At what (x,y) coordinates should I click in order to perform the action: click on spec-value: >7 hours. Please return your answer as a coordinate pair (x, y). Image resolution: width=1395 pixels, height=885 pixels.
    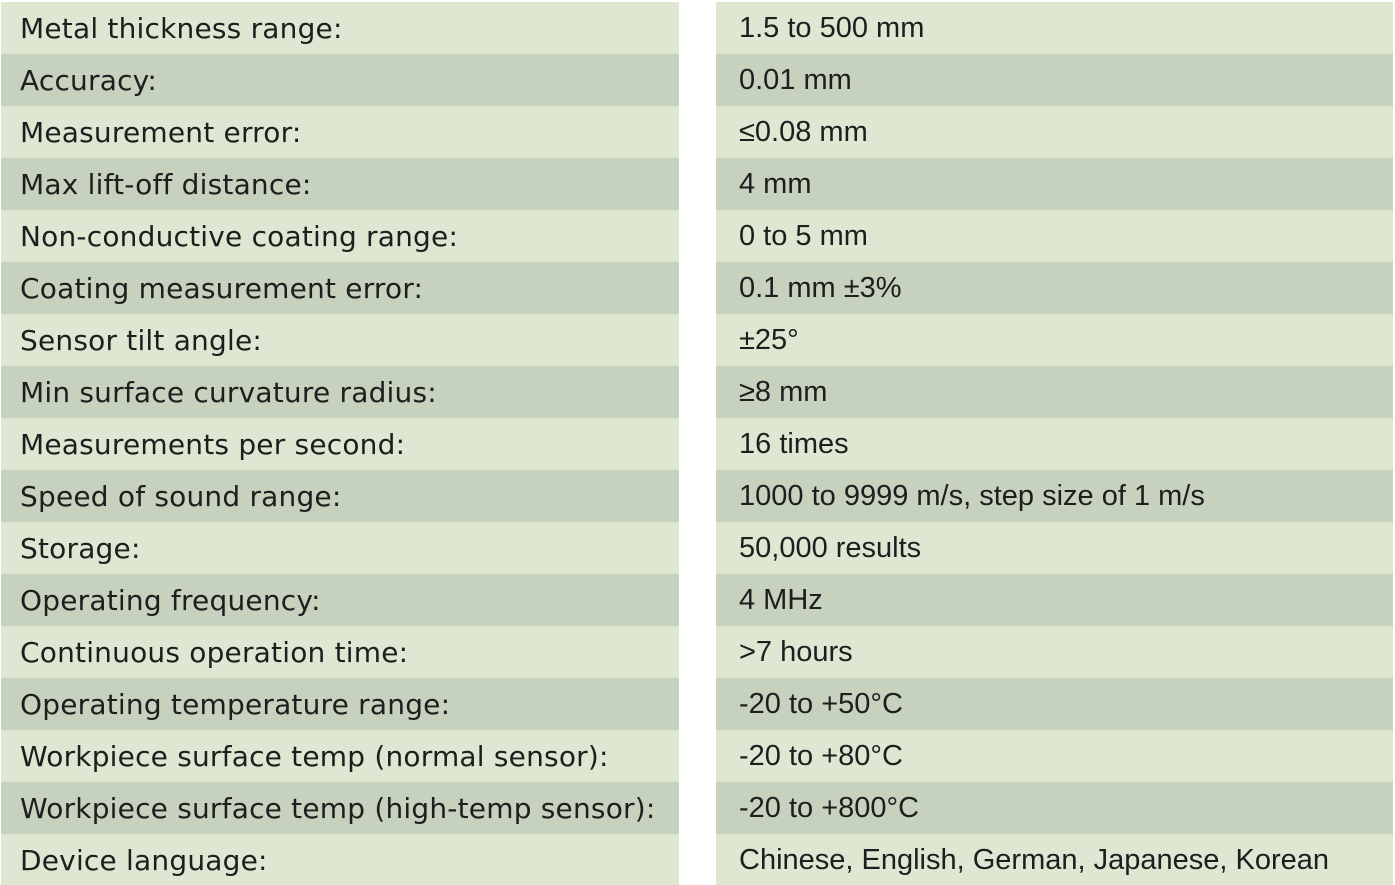
    Looking at the image, I should click on (1054, 652).